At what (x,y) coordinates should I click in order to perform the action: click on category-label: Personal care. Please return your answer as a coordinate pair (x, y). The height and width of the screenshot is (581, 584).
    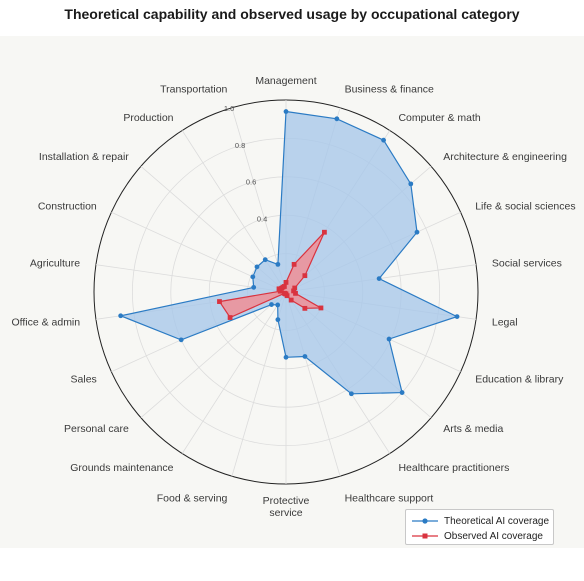
    Looking at the image, I should click on (96, 429).